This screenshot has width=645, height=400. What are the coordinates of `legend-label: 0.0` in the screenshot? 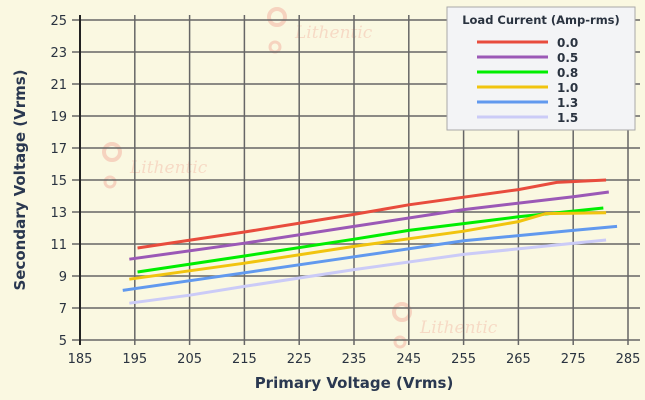 It's located at (567, 43).